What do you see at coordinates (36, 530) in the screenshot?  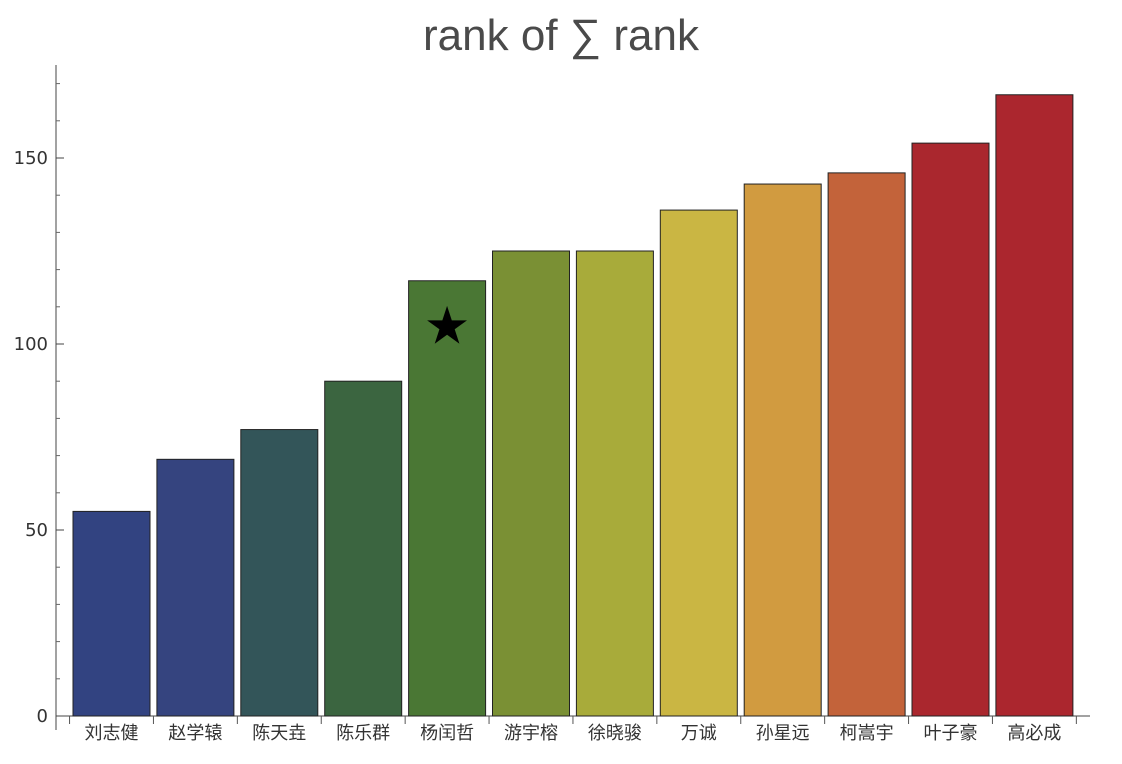 I see `y-tick-label: 50` at bounding box center [36, 530].